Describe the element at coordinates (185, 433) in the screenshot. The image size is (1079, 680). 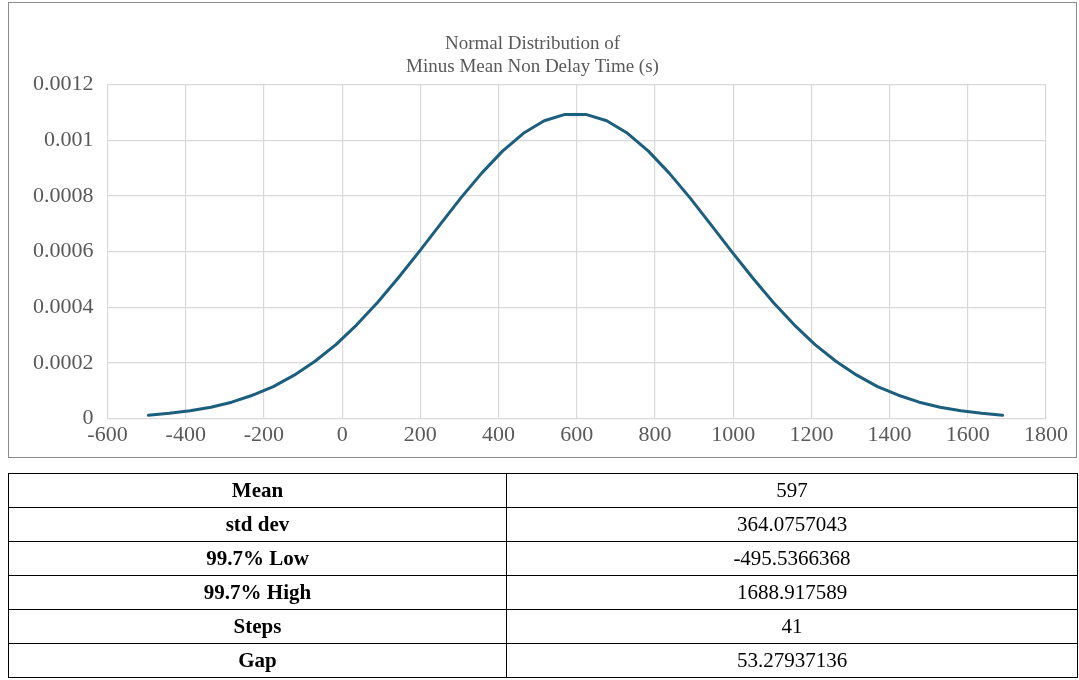
I see `x-tick-label: -400` at that location.